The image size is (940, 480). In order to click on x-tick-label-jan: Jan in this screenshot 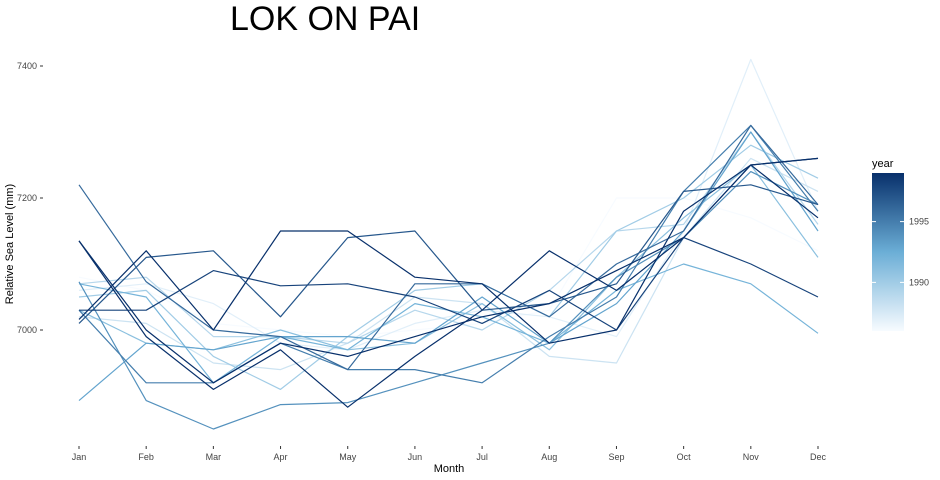, I will do `click(79, 457)`.